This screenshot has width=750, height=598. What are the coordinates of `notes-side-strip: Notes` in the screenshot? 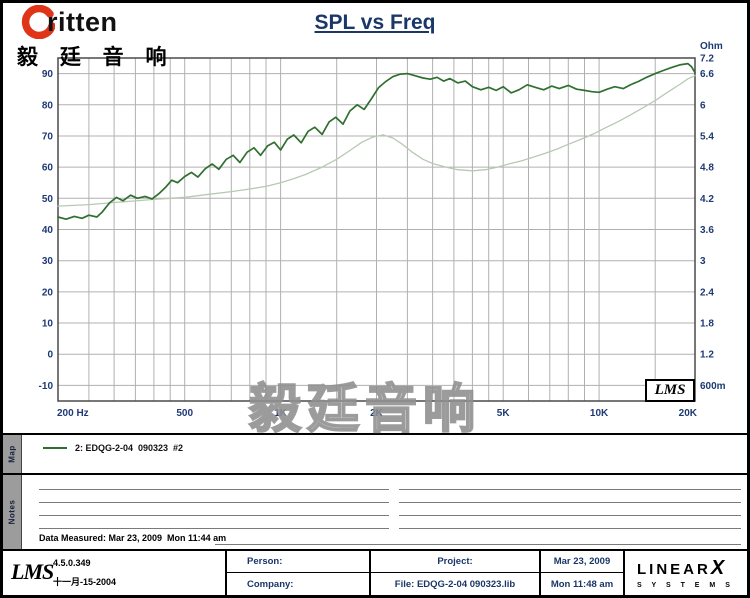 It's located at (12, 512).